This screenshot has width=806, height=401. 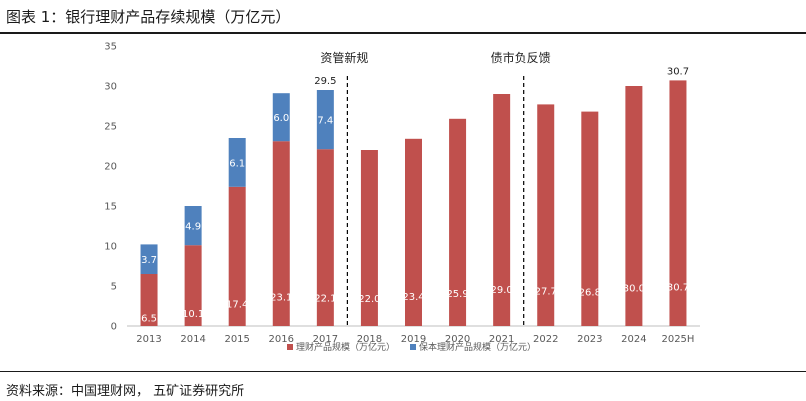 I want to click on bar-guaranteed-2014, so click(x=193, y=226).